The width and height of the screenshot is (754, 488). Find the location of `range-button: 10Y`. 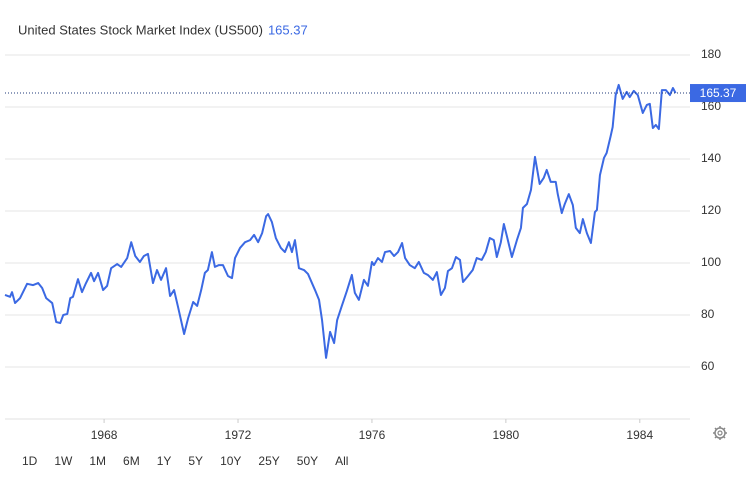

range-button: 10Y is located at coordinates (230, 461).